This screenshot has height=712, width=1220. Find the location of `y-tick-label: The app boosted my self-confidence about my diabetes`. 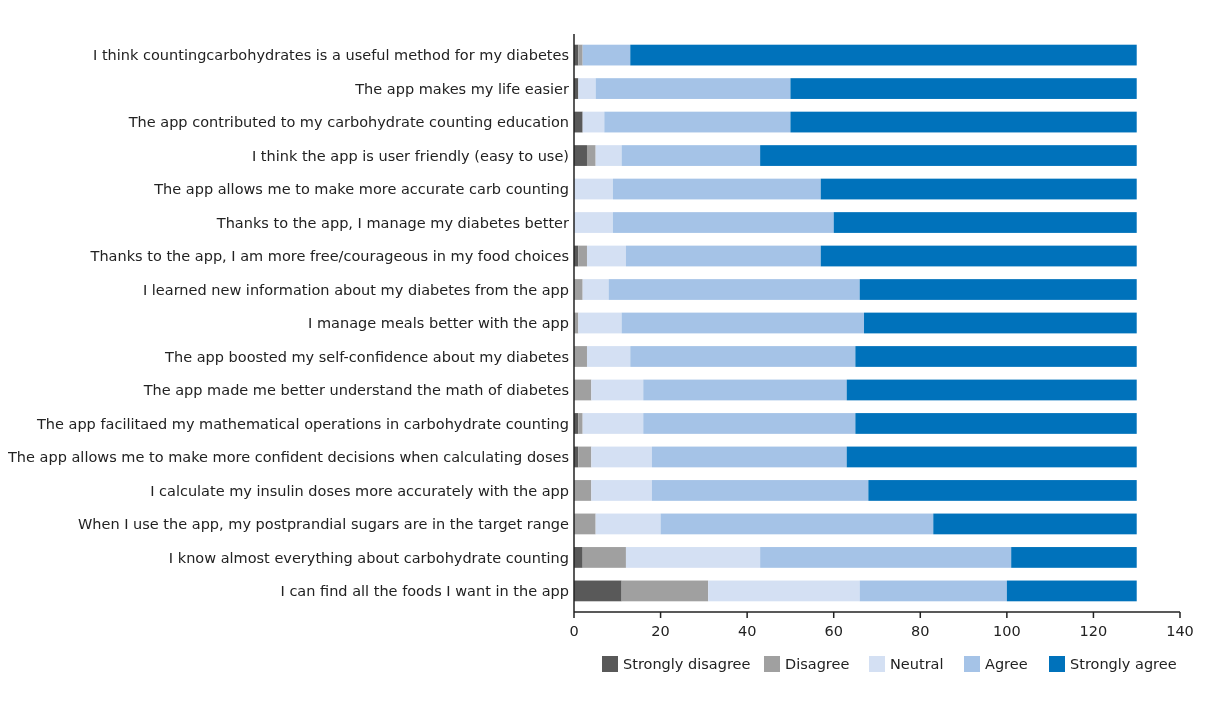

y-tick-label: The app boosted my self-confidence about my diabetes is located at coordinates (366, 356).